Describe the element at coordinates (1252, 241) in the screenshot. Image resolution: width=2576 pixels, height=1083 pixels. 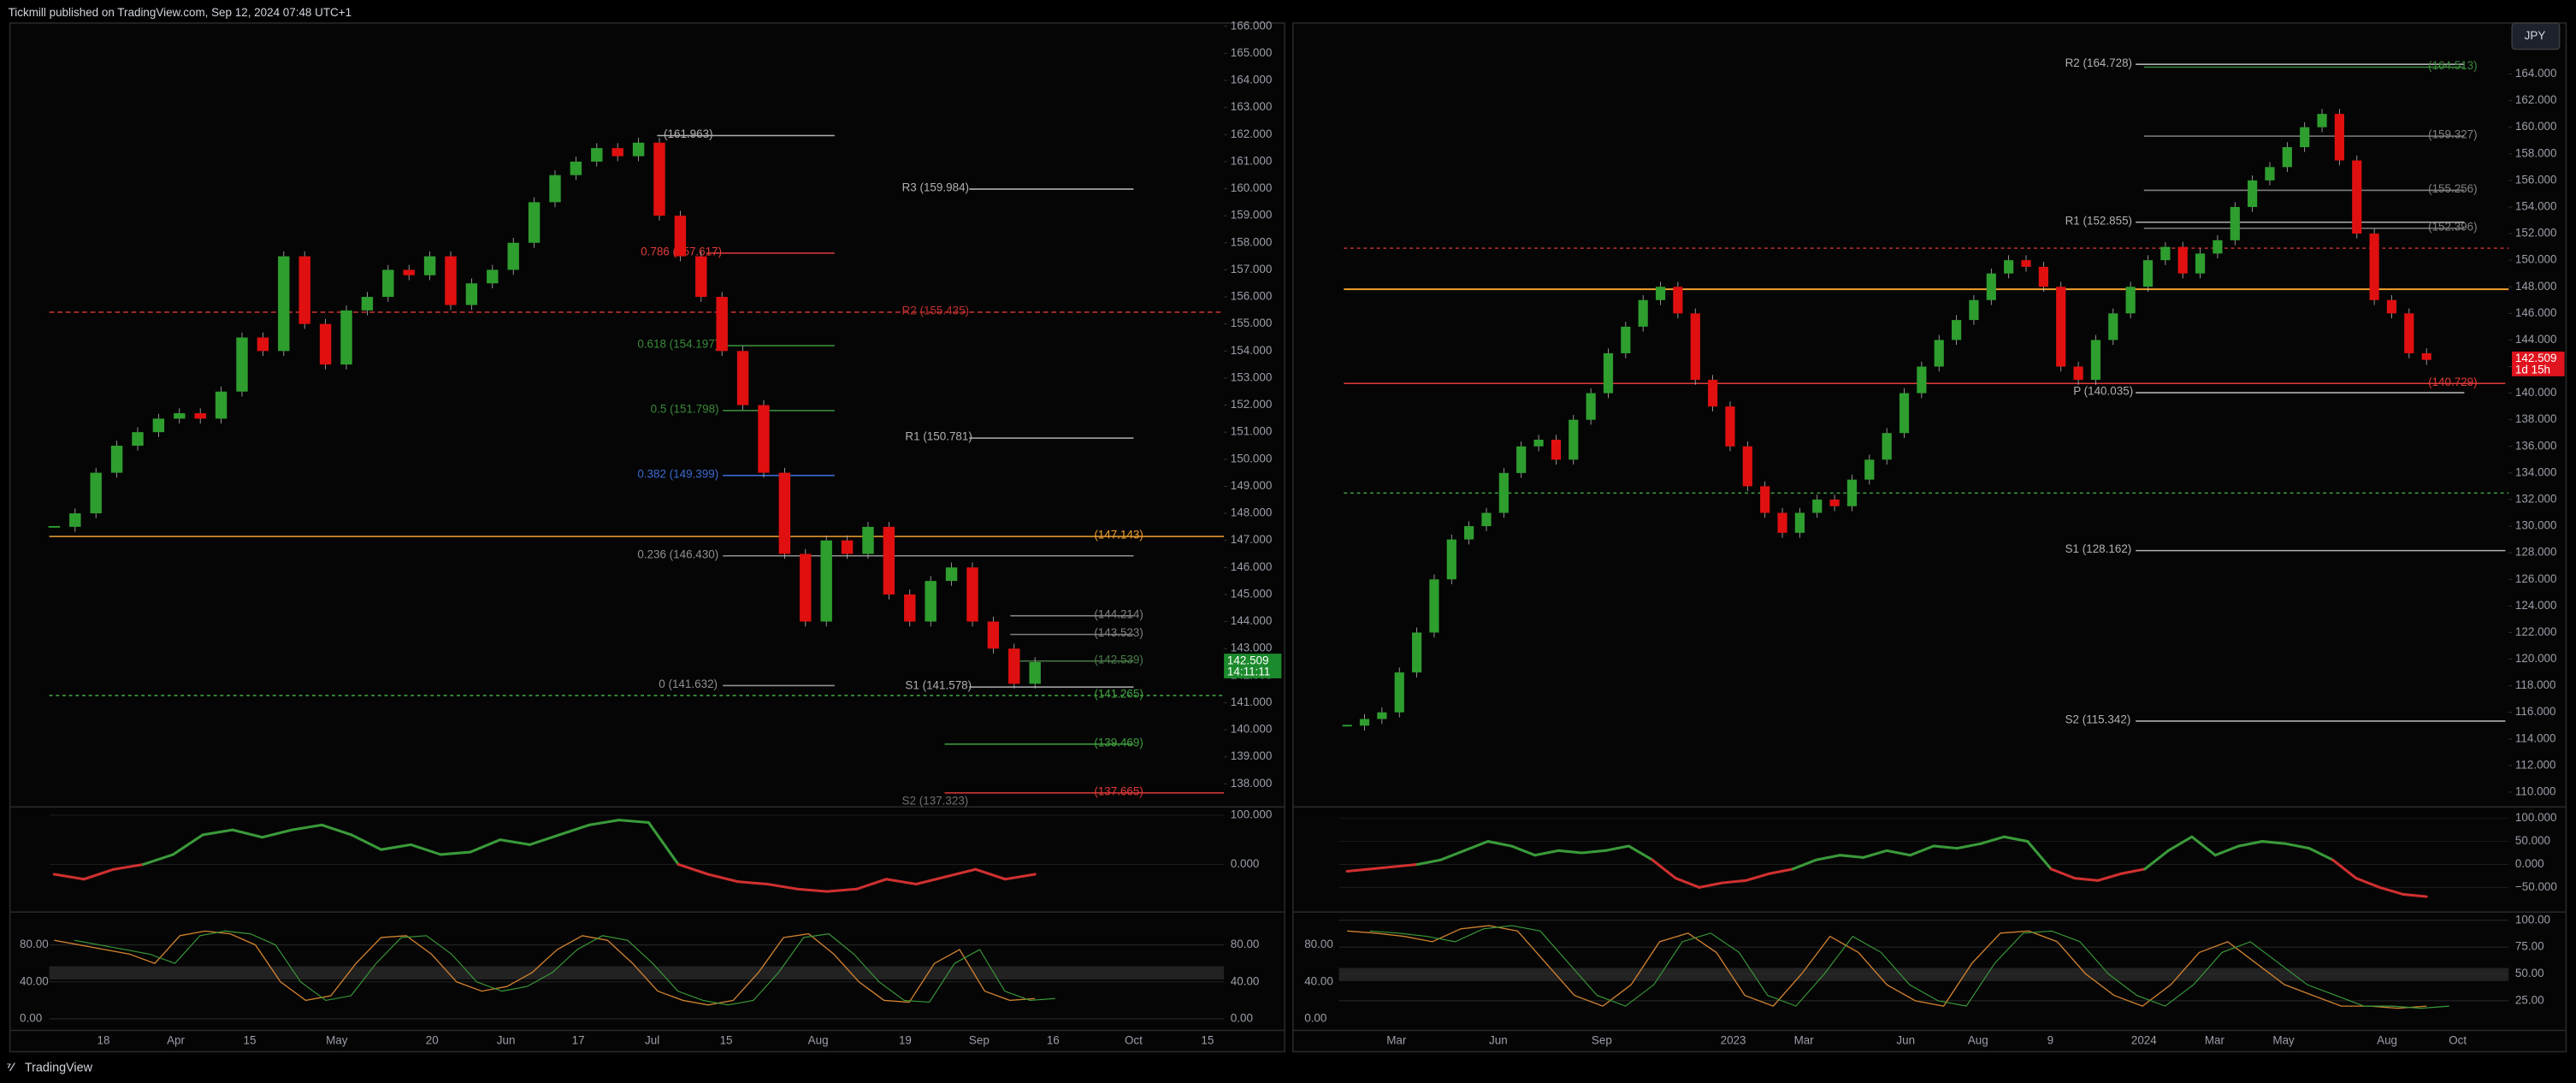
I see `price-tick-label: 158.000` at that location.